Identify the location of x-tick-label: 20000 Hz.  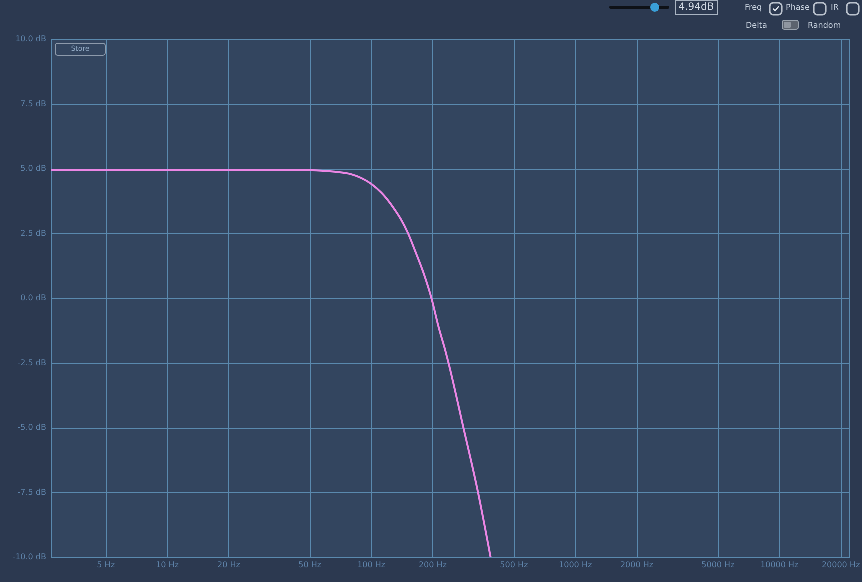
(841, 565).